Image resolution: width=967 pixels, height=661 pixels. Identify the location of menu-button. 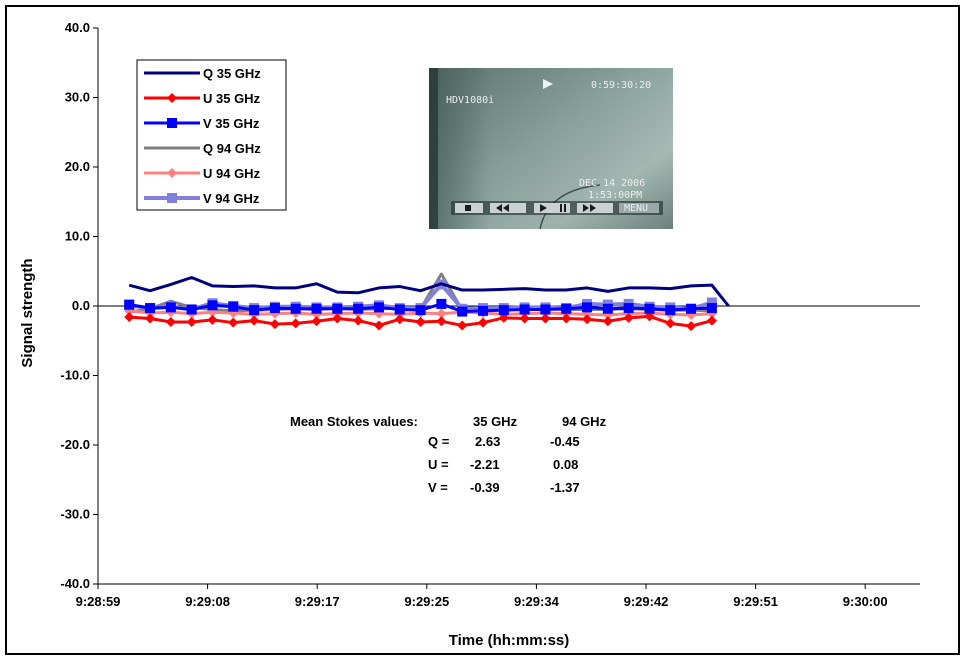
(639, 208).